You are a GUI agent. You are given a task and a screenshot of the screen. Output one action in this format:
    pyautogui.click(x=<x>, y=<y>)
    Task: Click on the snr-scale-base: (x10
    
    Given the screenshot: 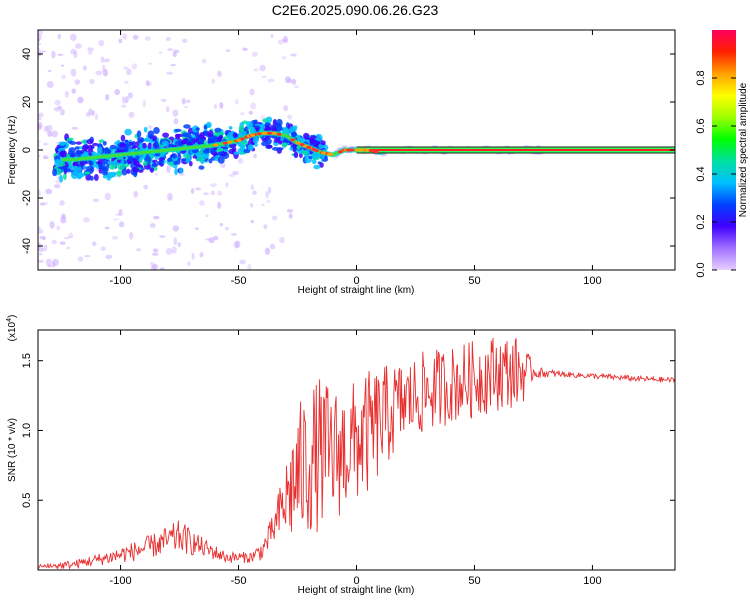 What is the action you would take?
    pyautogui.click(x=12, y=331)
    